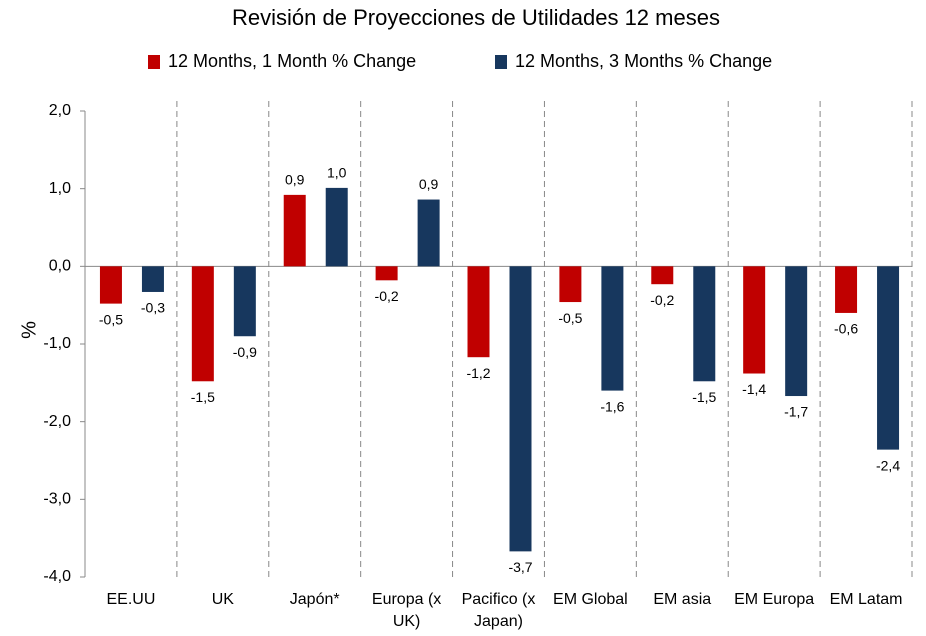 Image resolution: width=926 pixels, height=636 pixels. I want to click on x-tick-label: Europa (x UK), so click(406, 610).